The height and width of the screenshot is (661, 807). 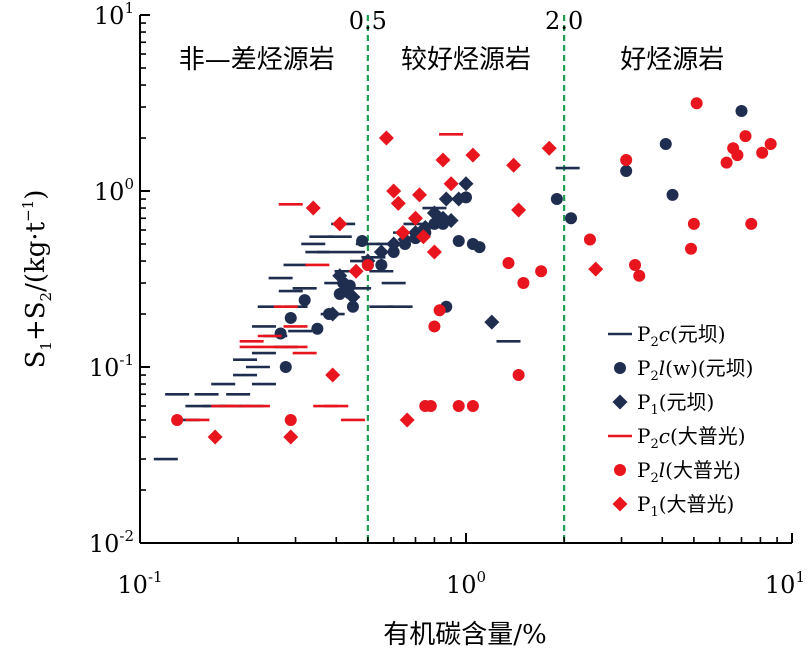 What do you see at coordinates (691, 438) in the screenshot?
I see `legend-item-3: P2c(大普光)` at bounding box center [691, 438].